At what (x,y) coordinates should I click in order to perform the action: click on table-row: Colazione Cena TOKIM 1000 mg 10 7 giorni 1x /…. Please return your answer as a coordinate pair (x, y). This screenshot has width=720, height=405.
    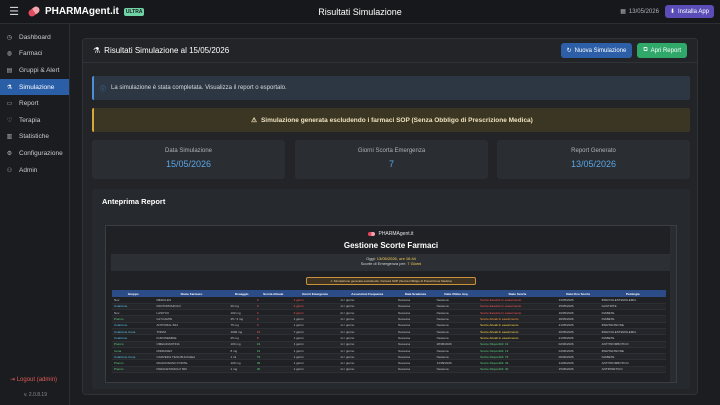
    Looking at the image, I should click on (389, 332).